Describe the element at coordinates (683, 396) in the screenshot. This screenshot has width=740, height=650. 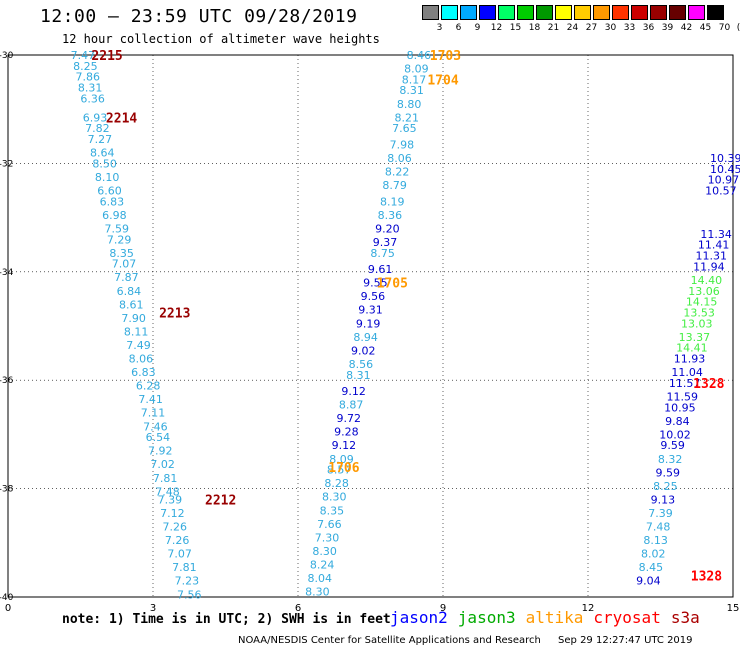
I see `swh-value: 11.59` at that location.